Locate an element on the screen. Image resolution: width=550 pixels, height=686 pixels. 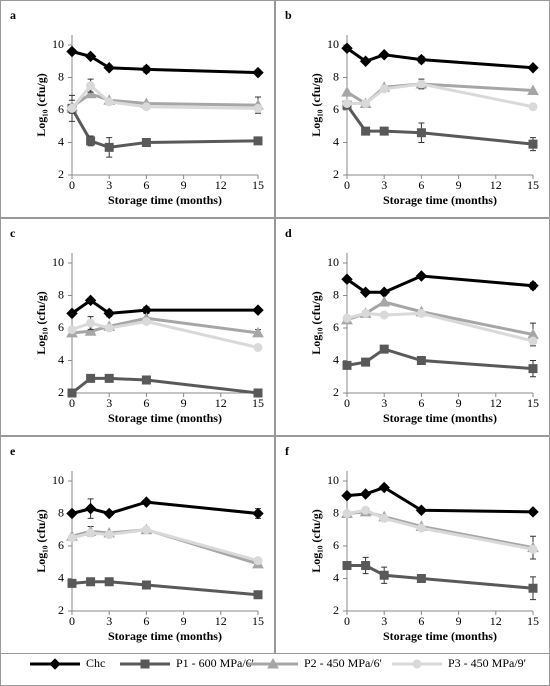
panel-label: a is located at coordinates (13, 15).